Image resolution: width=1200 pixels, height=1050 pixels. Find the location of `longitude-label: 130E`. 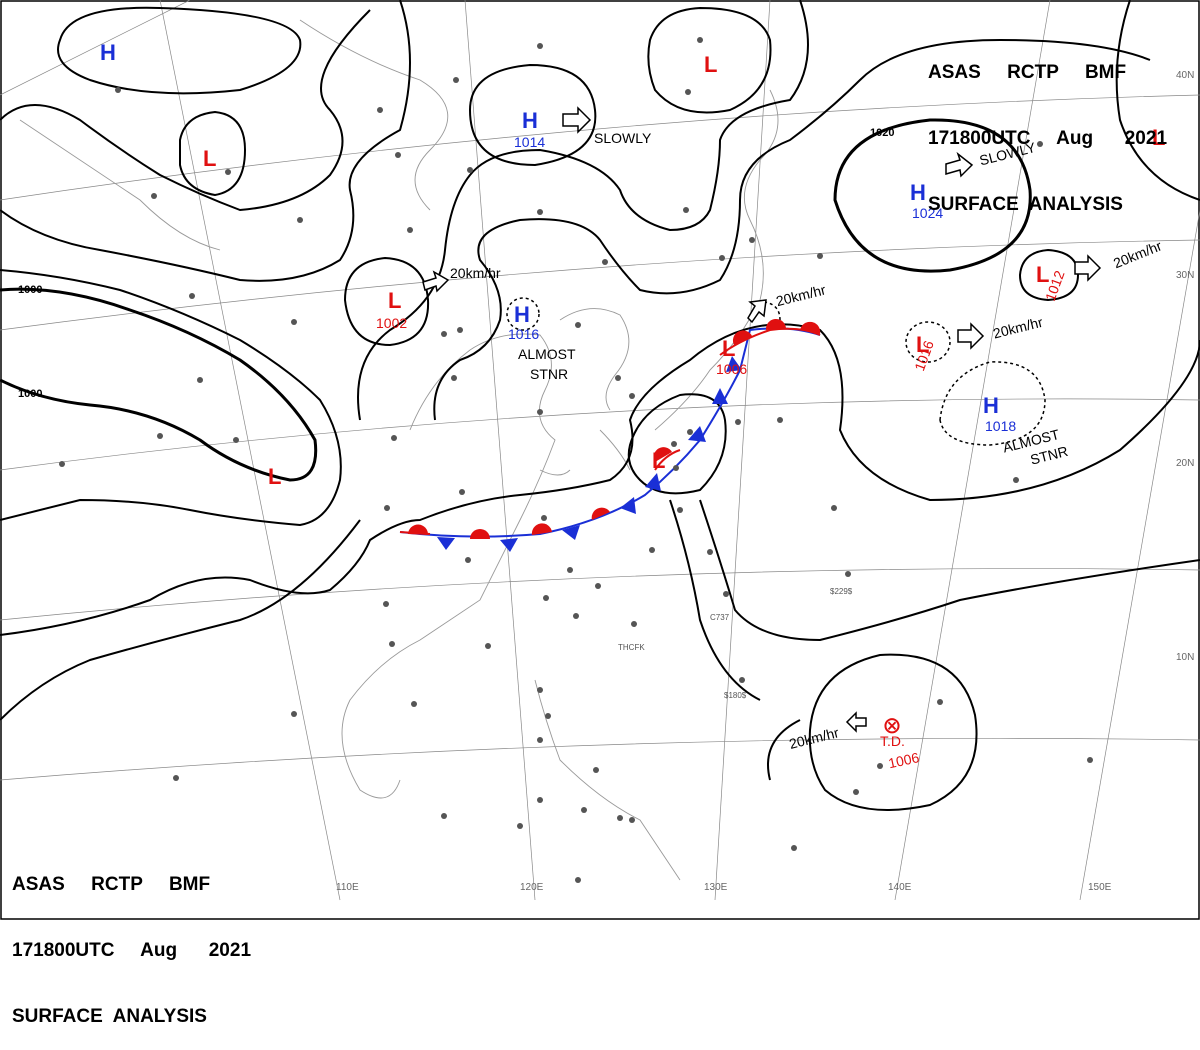

longitude-label: 130E is located at coordinates (716, 887).